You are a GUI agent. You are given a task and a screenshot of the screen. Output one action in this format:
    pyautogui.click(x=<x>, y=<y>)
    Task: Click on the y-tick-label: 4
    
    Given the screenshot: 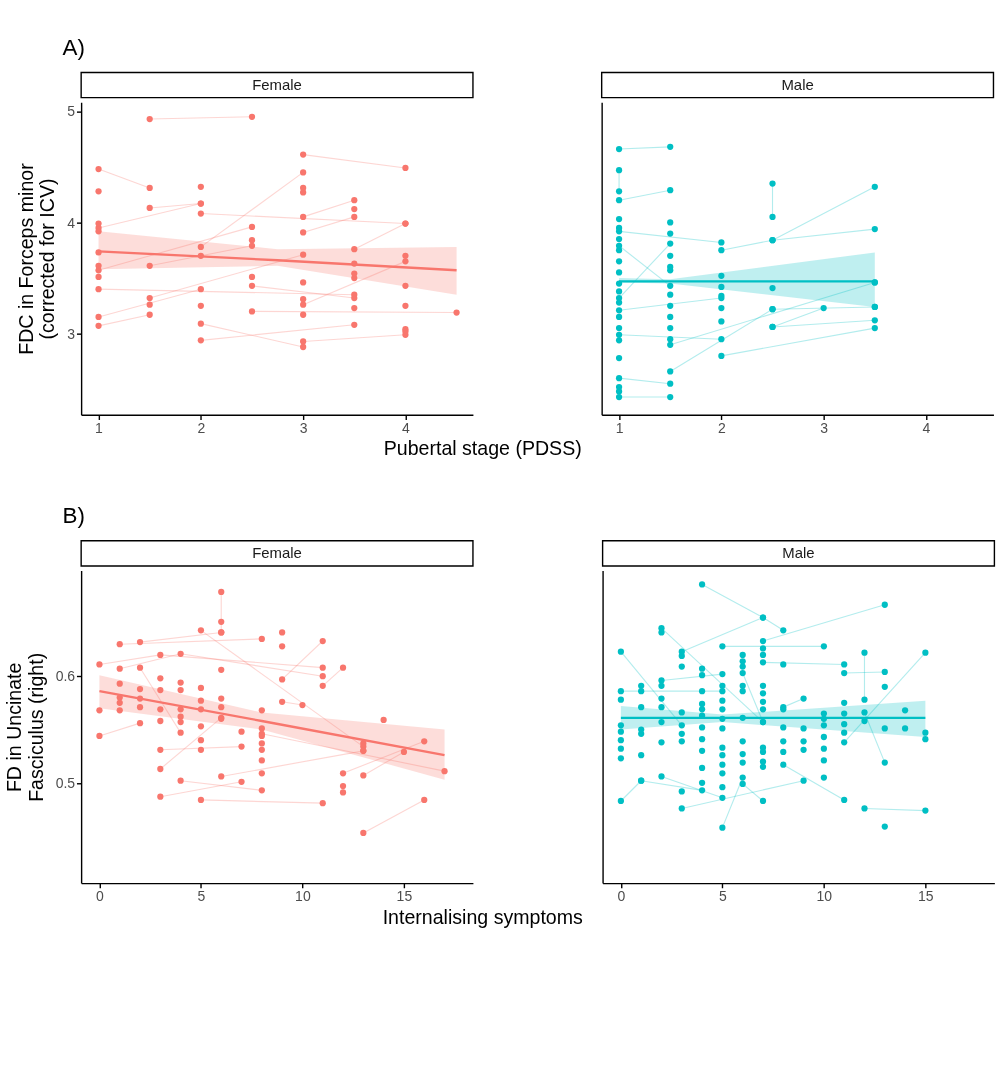 What is the action you would take?
    pyautogui.click(x=71, y=222)
    